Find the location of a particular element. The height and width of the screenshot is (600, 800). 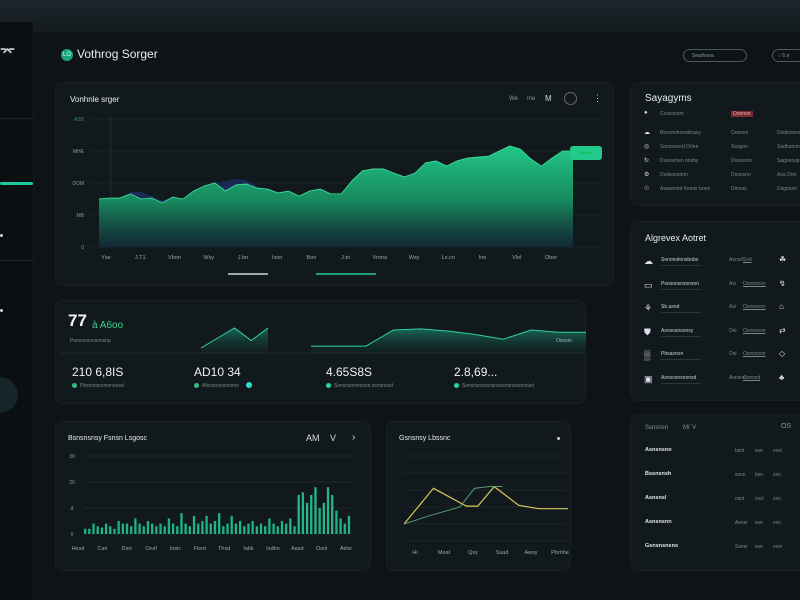

status-dot-icon is located at coordinates (249, 385).